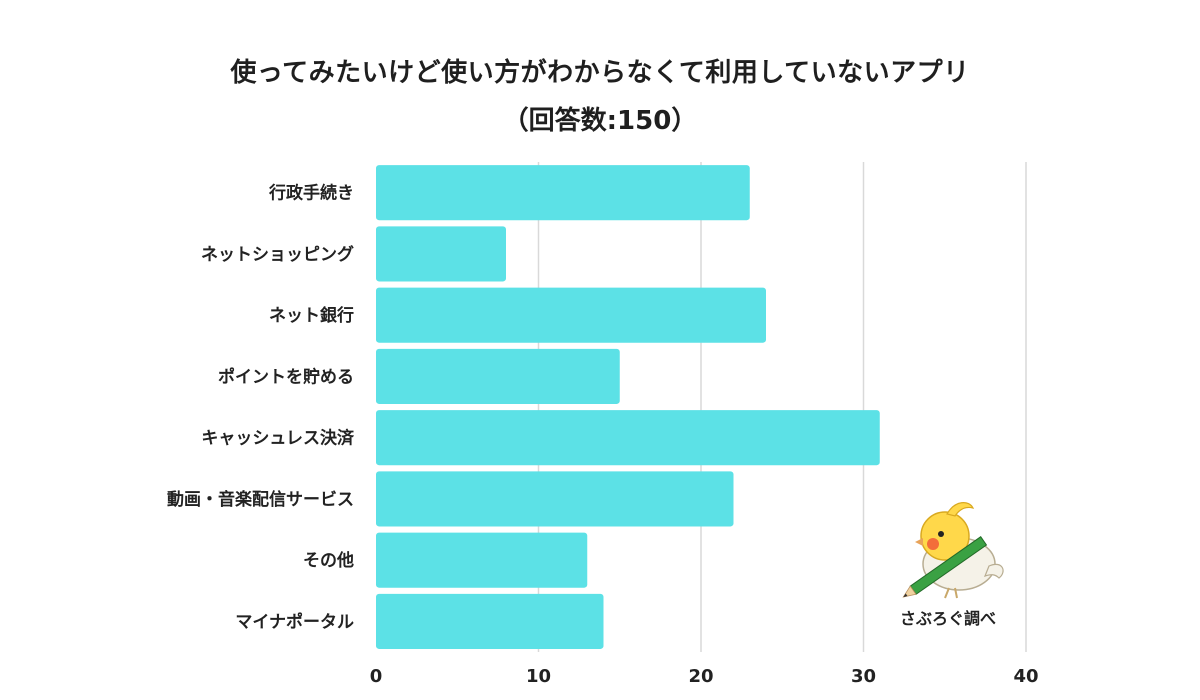 This screenshot has height=700, width=1200. I want to click on category-label: マイナポータル, so click(294, 621).